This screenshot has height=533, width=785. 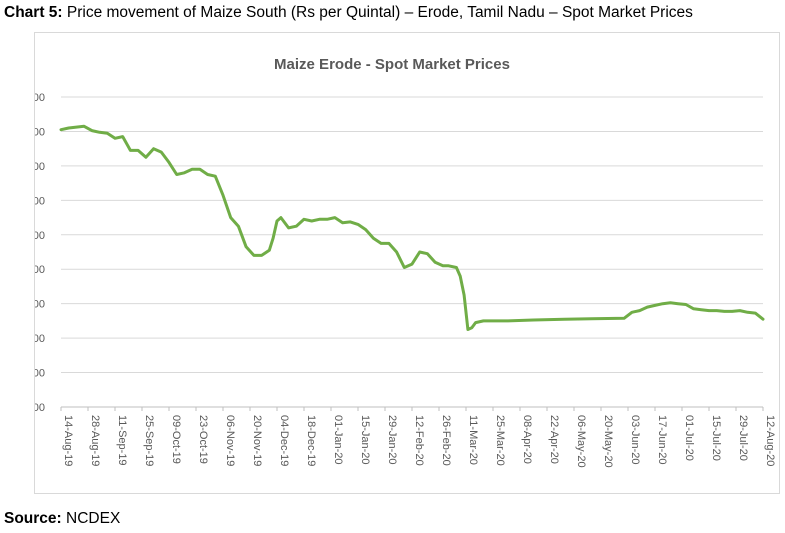 I want to click on x-tick-label: 18-Dec-19, so click(x=311, y=440).